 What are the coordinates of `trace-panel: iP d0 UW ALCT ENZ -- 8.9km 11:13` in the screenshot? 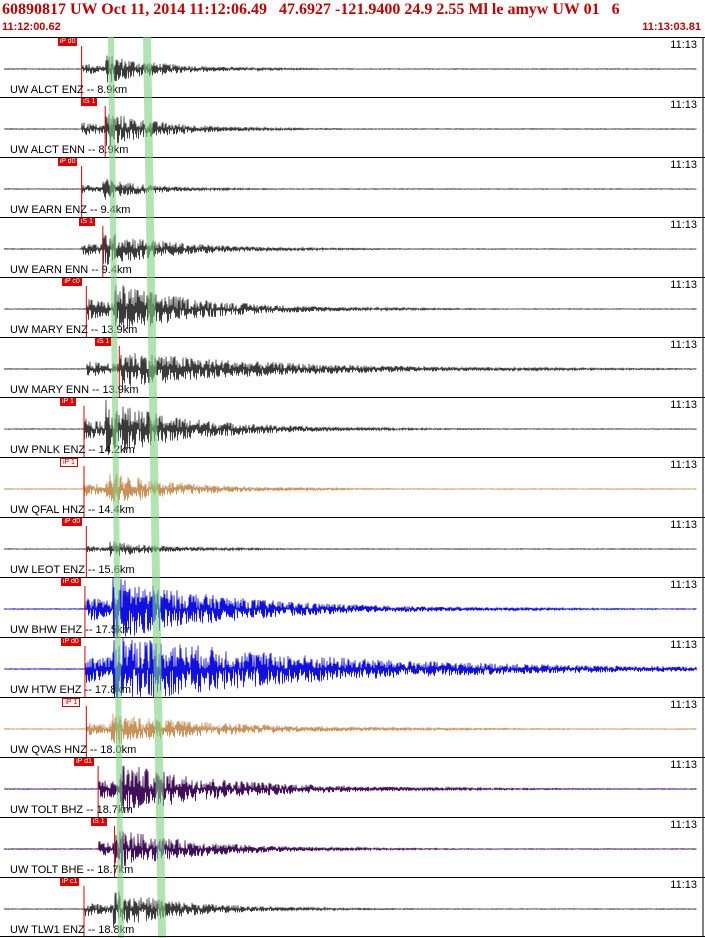 It's located at (352, 67).